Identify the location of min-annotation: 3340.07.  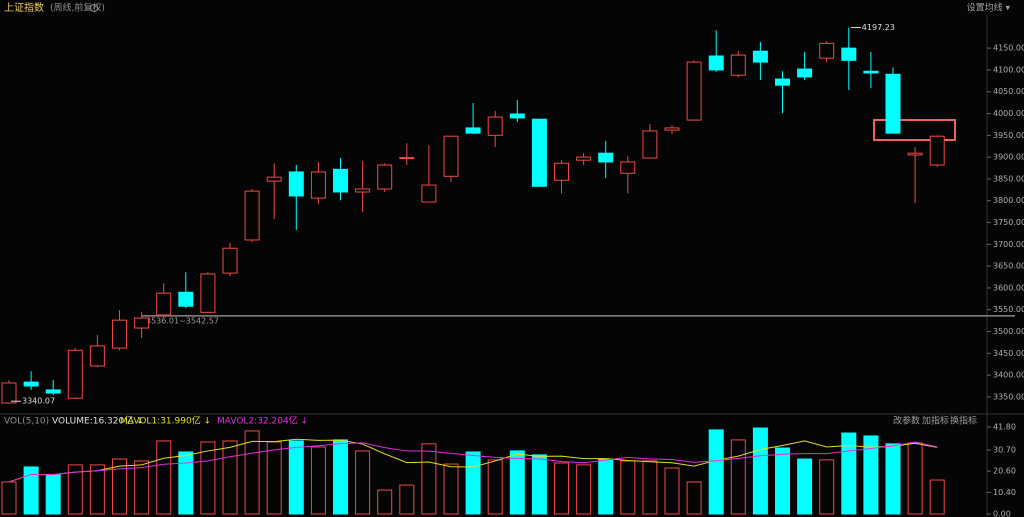
(38, 401).